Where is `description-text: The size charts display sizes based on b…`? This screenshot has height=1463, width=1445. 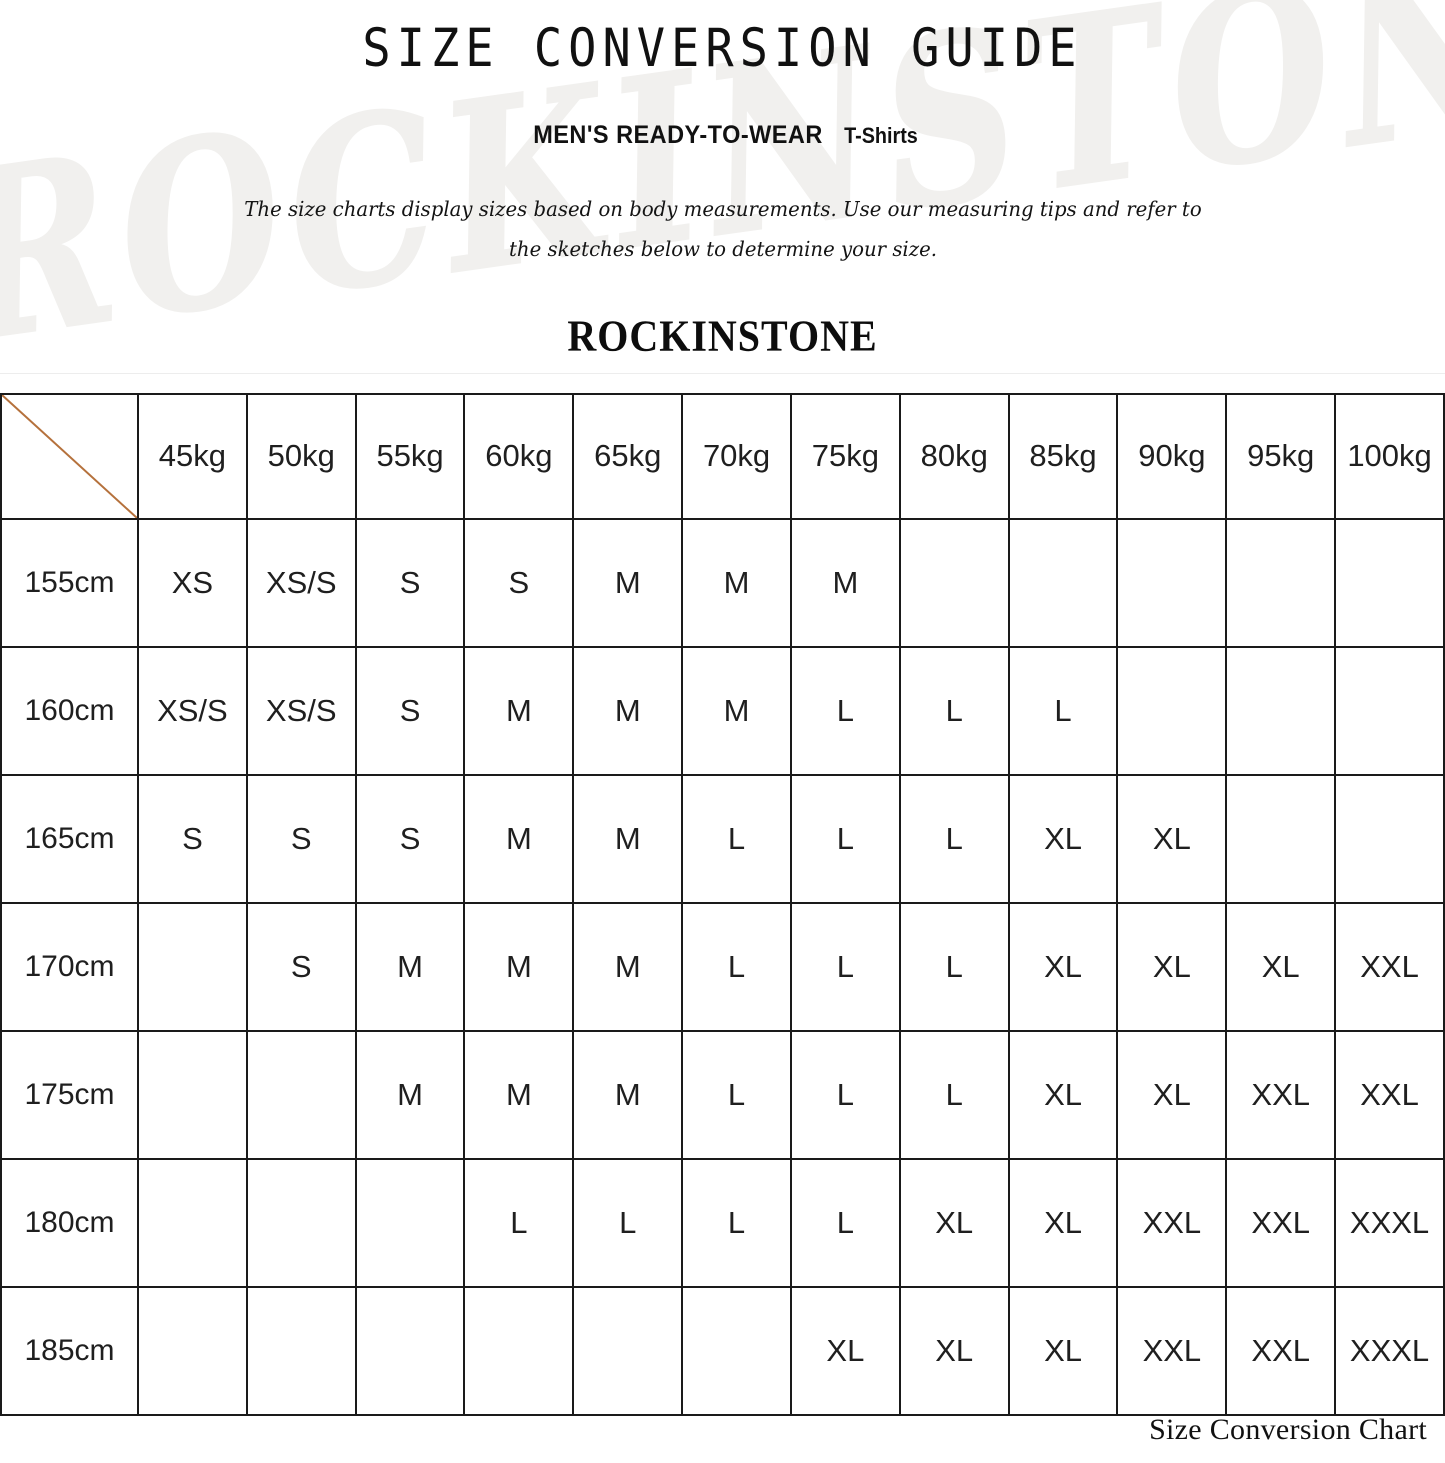 description-text: The size charts display sizes based on b… is located at coordinates (722, 229).